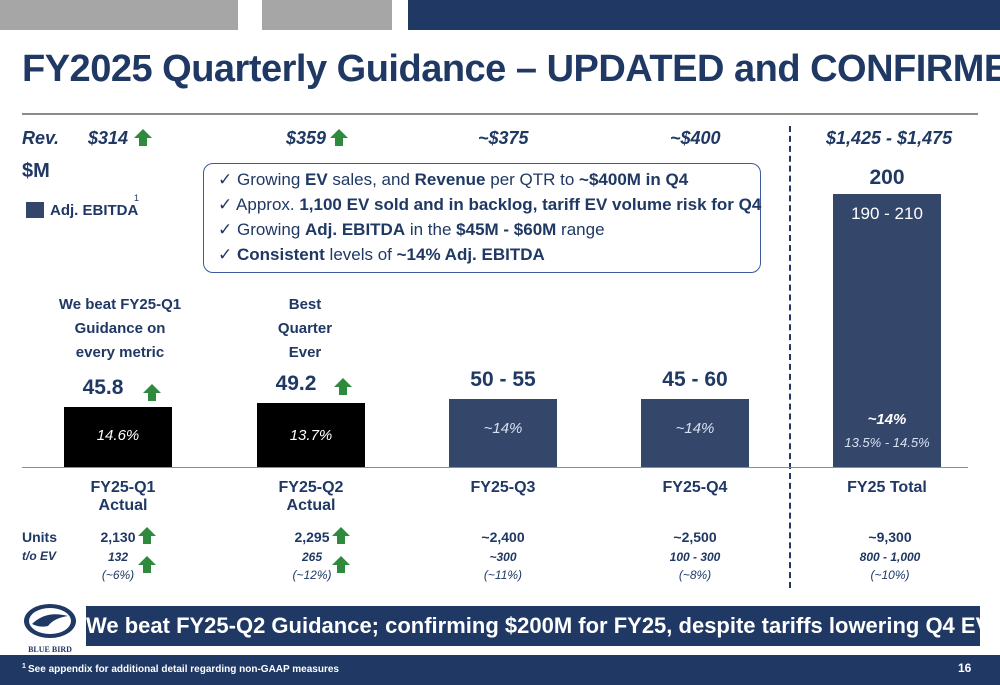 The width and height of the screenshot is (1000, 685). What do you see at coordinates (503, 575) in the screenshot?
I see `ev-pct-q3: (~11%)` at bounding box center [503, 575].